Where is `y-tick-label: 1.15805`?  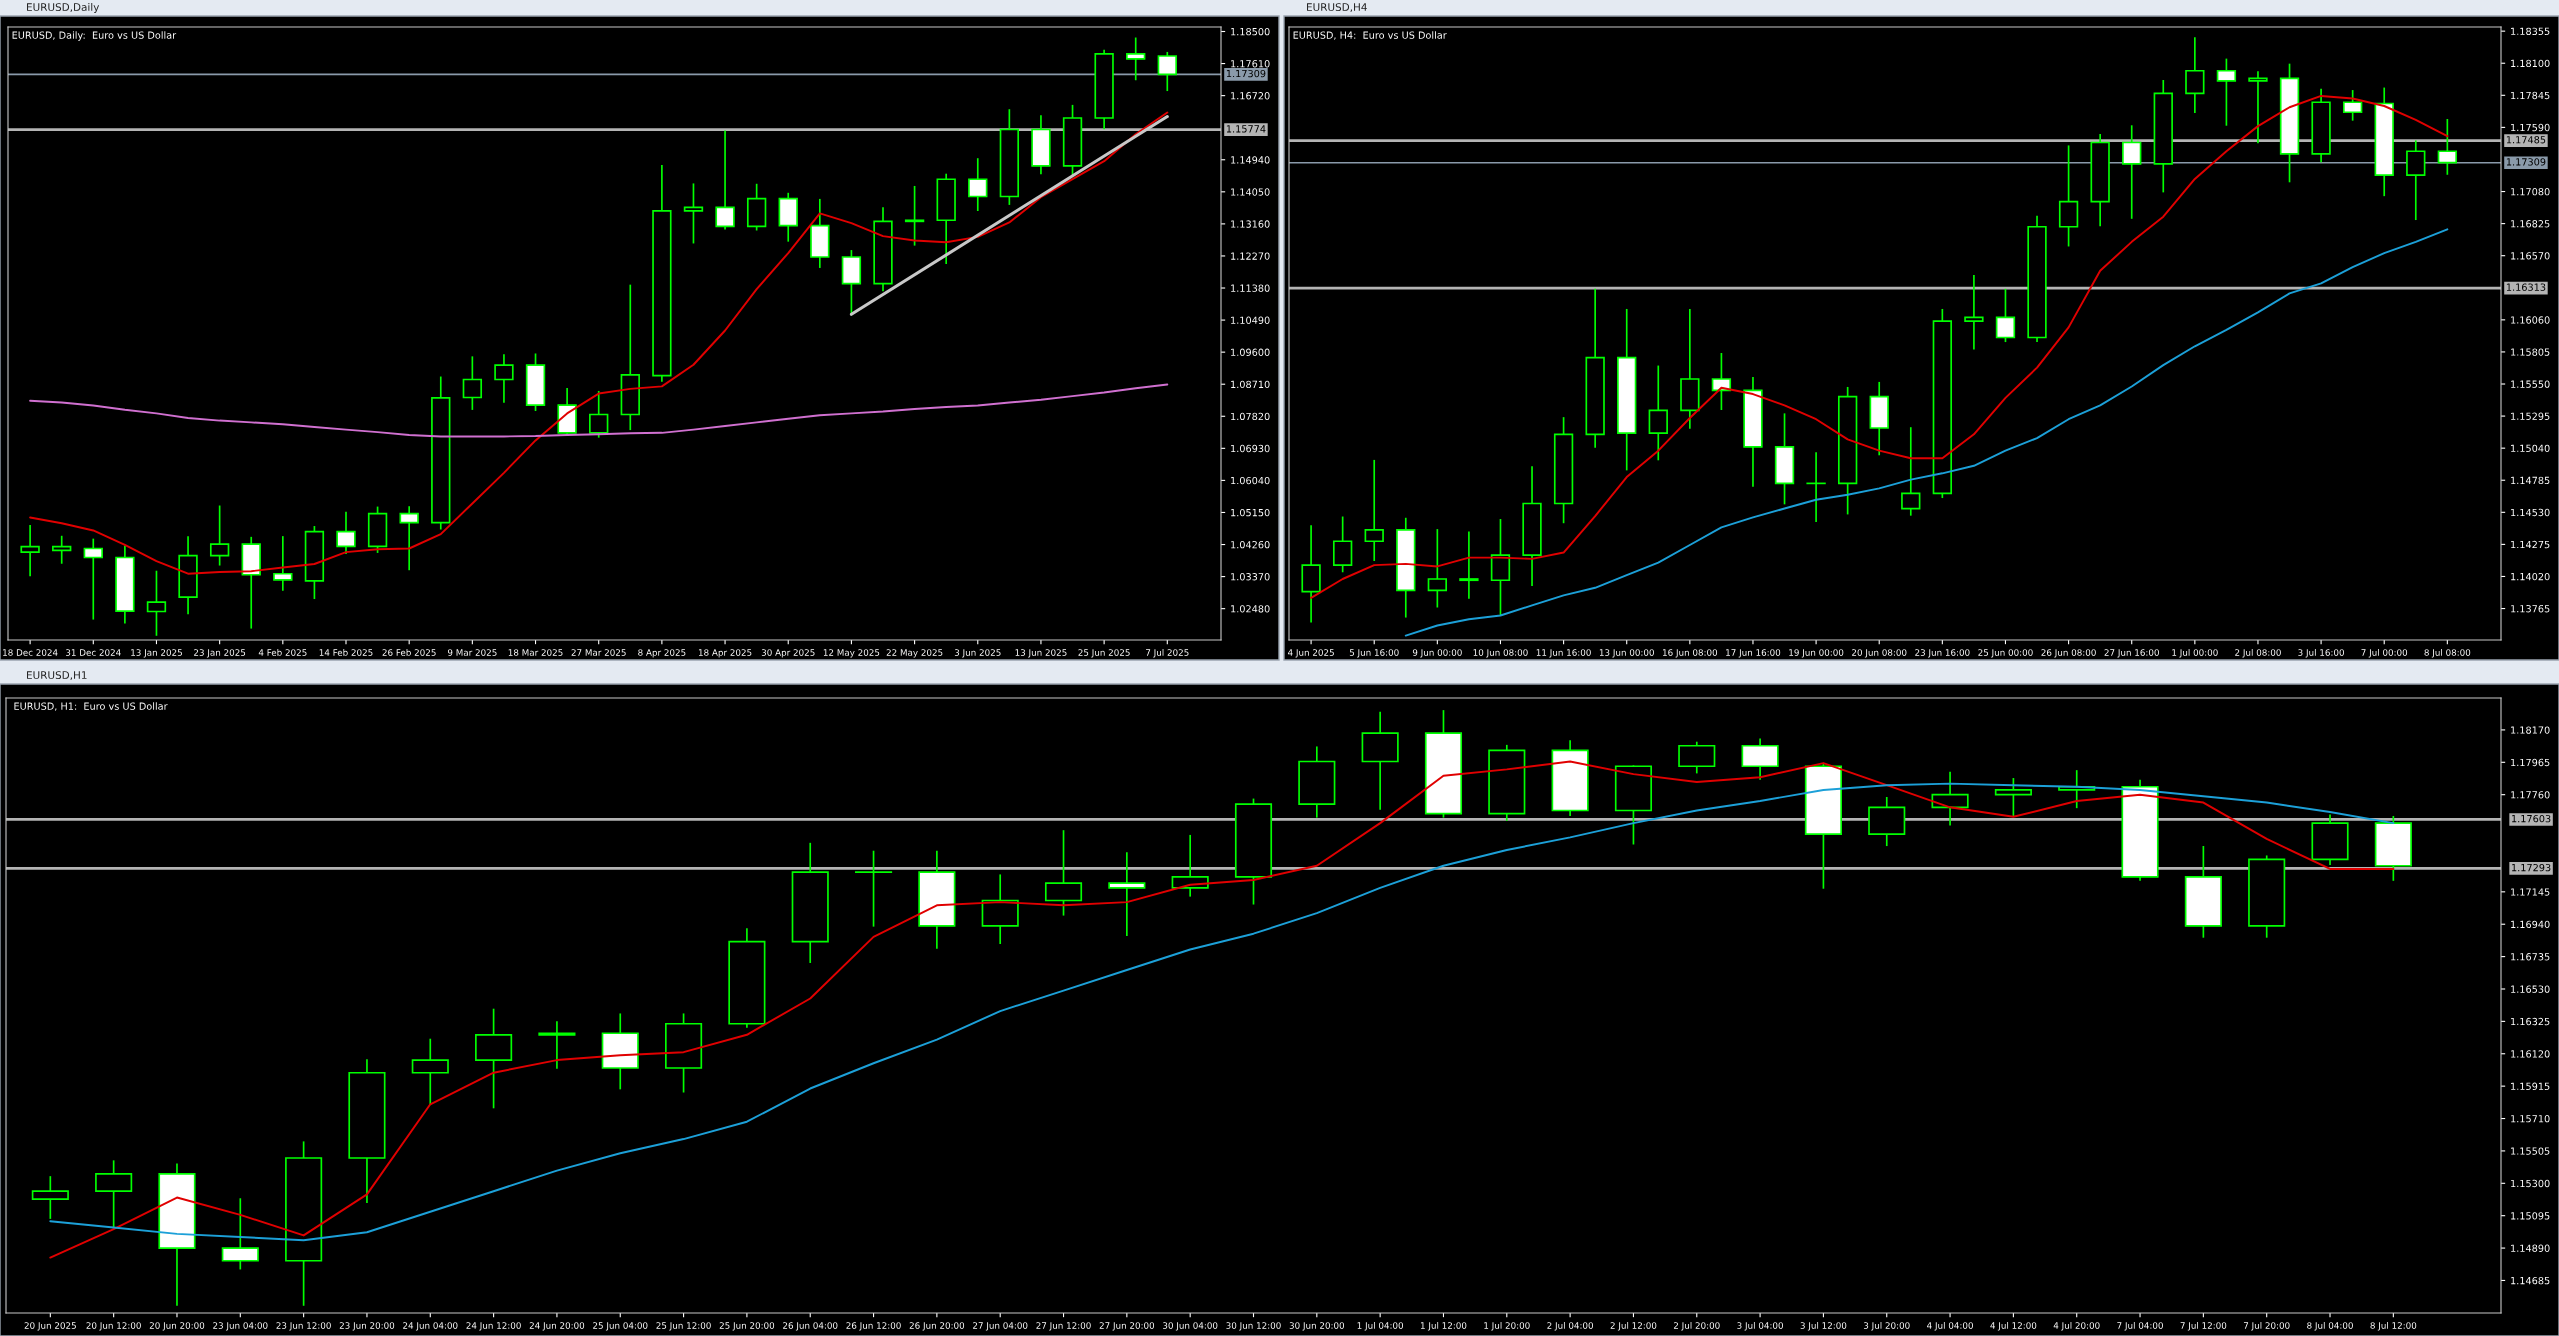
y-tick-label: 1.15805 is located at coordinates (2530, 352).